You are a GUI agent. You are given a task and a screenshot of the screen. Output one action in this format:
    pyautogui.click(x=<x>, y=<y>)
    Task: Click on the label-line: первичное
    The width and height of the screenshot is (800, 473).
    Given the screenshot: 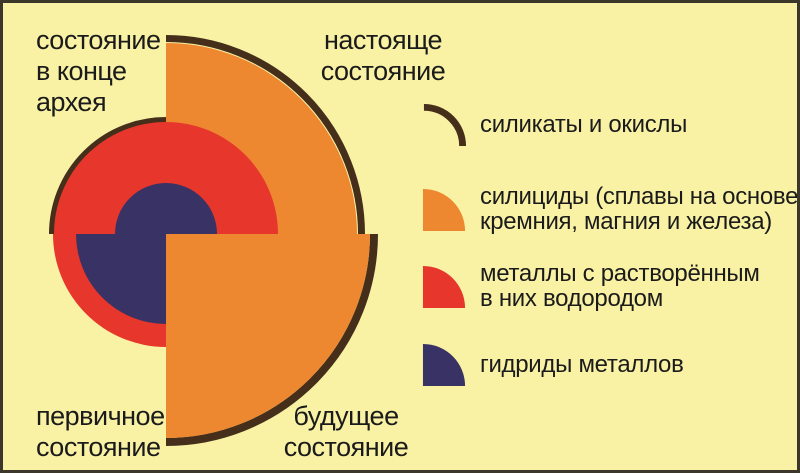 What is the action you would take?
    pyautogui.click(x=100, y=416)
    